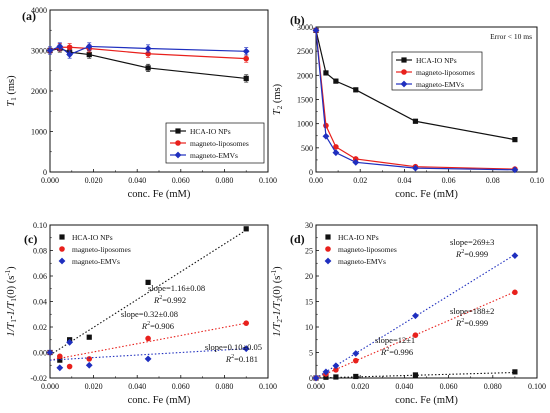  Describe the element at coordinates (309, 302) in the screenshot. I see `y-tick-label: 15` at that location.